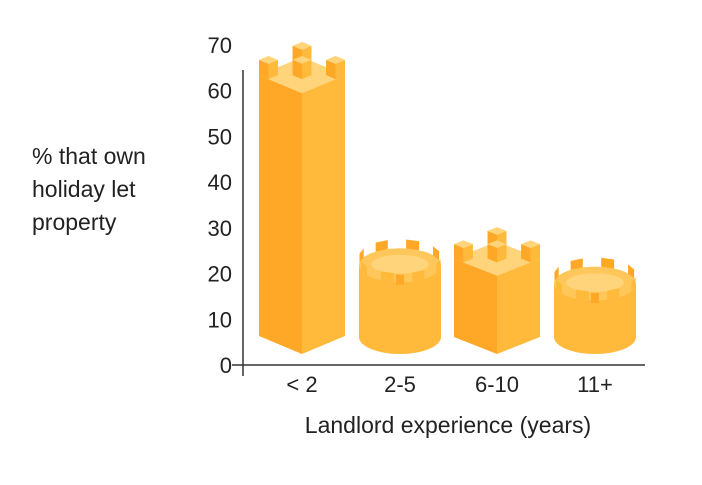 The height and width of the screenshot is (485, 702). Describe the element at coordinates (226, 365) in the screenshot. I see `y-tick-label-0: 0` at that location.